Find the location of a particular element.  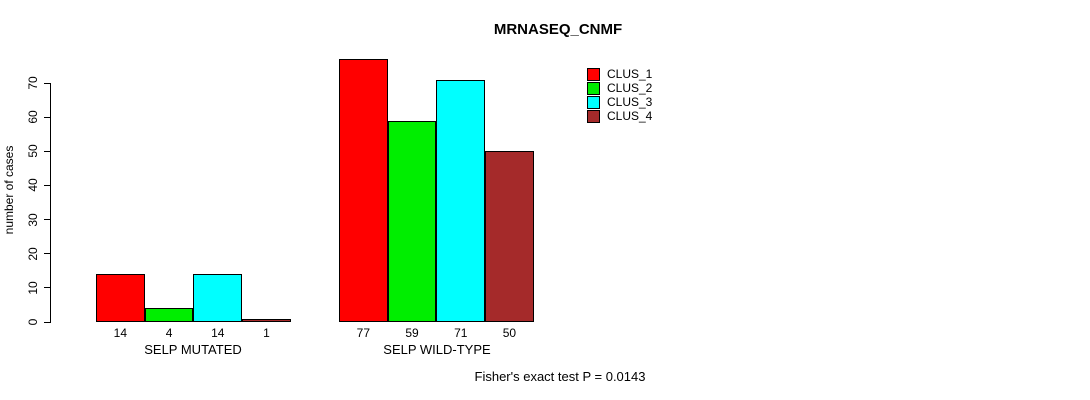

legend: CLUS_1 CLUS_2 CLUS_3 CLUS_4 is located at coordinates (619, 95).